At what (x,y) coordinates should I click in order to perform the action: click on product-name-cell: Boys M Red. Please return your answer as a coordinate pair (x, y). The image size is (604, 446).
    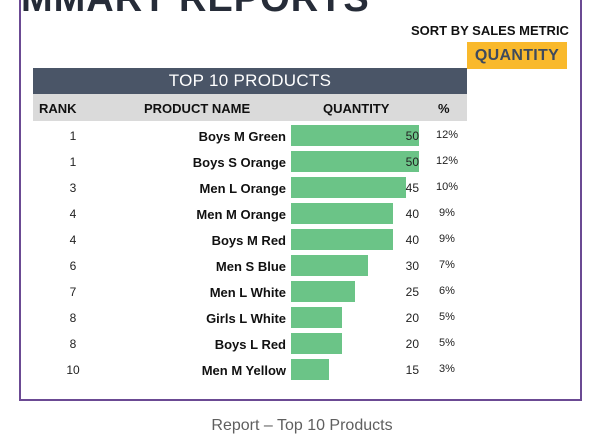
    Looking at the image, I should click on (248, 240).